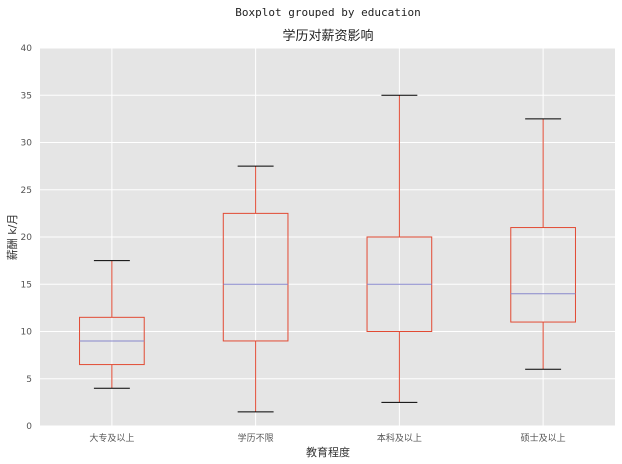 The width and height of the screenshot is (622, 464). I want to click on y-tick-label: 20, so click(27, 238).